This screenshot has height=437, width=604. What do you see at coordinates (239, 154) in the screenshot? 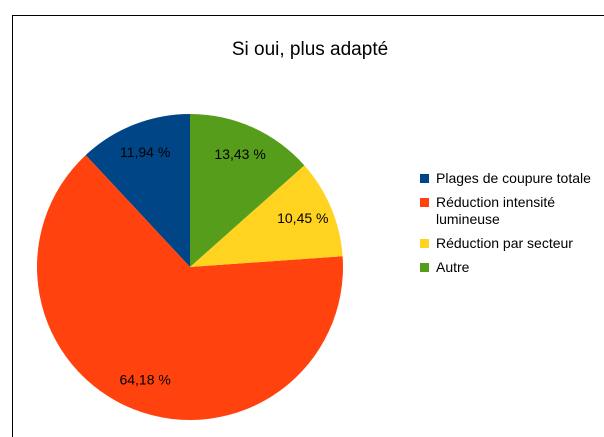
I see `data-label: 13,43 %` at bounding box center [239, 154].